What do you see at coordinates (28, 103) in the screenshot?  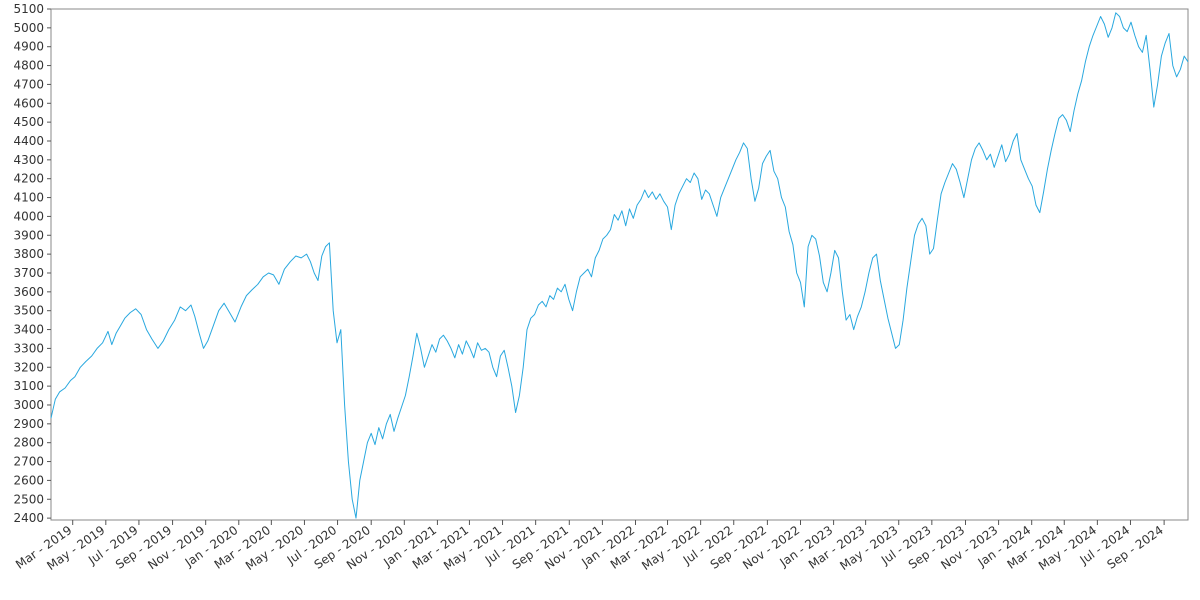 I see `y-tick-label: 4600` at bounding box center [28, 103].